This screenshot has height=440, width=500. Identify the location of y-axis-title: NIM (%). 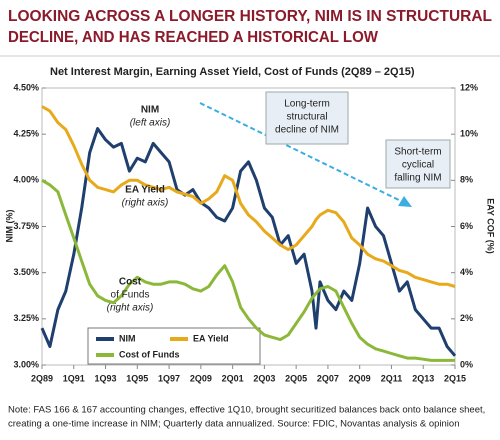
(9, 226).